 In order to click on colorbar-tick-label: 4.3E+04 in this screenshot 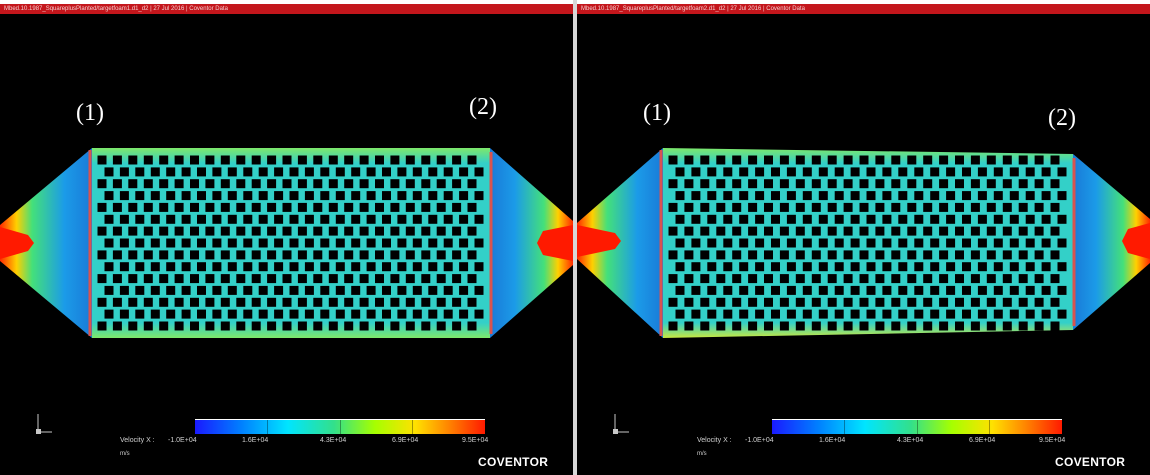, I will do `click(333, 440)`.